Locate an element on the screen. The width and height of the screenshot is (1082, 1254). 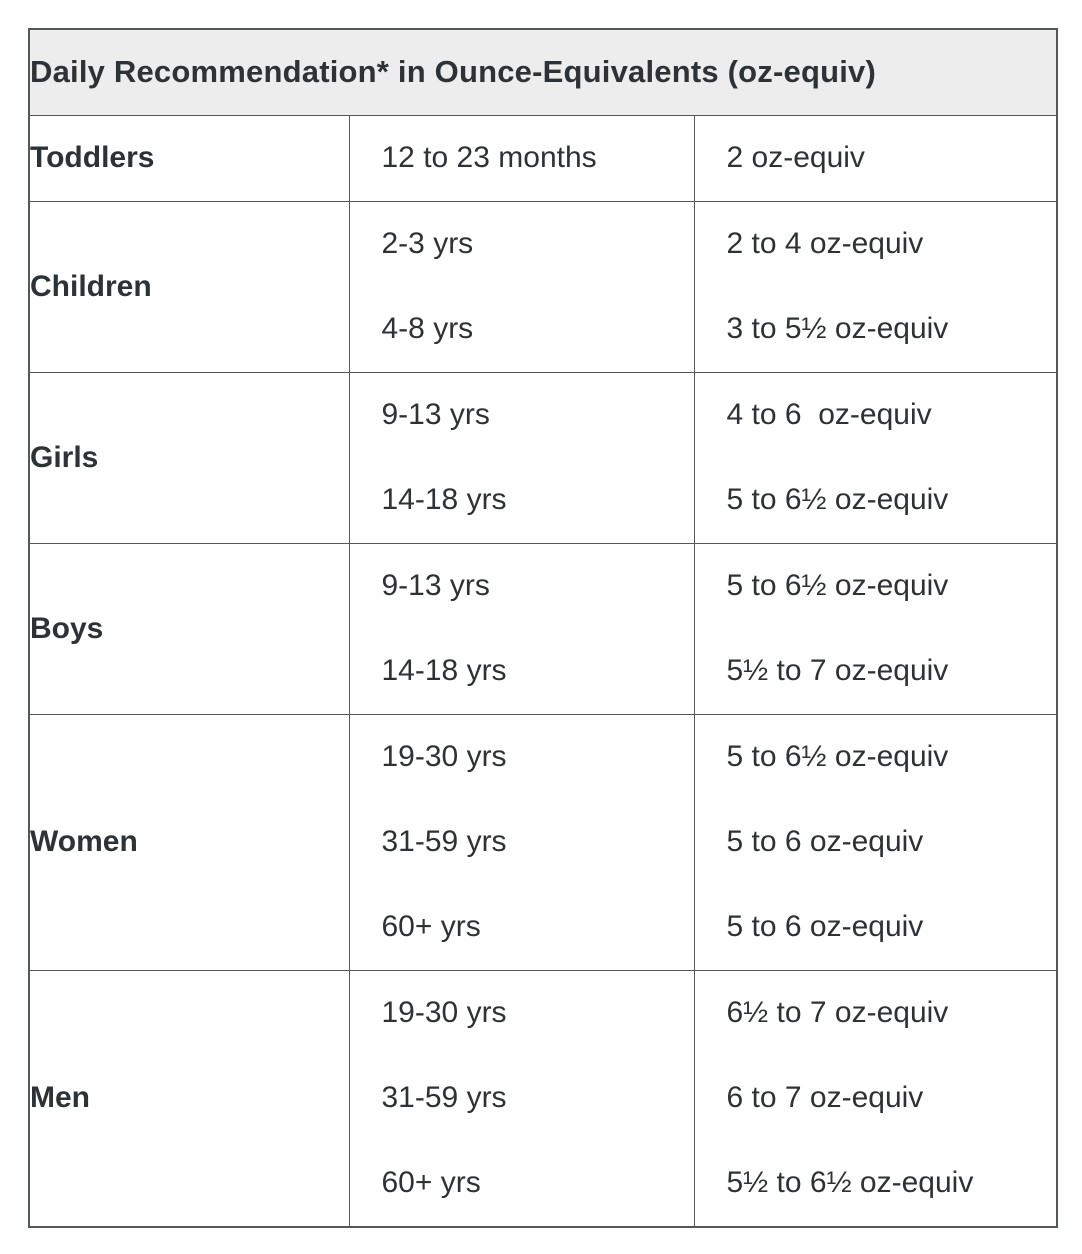
age-cell: 12 to 23 months is located at coordinates (521, 158).